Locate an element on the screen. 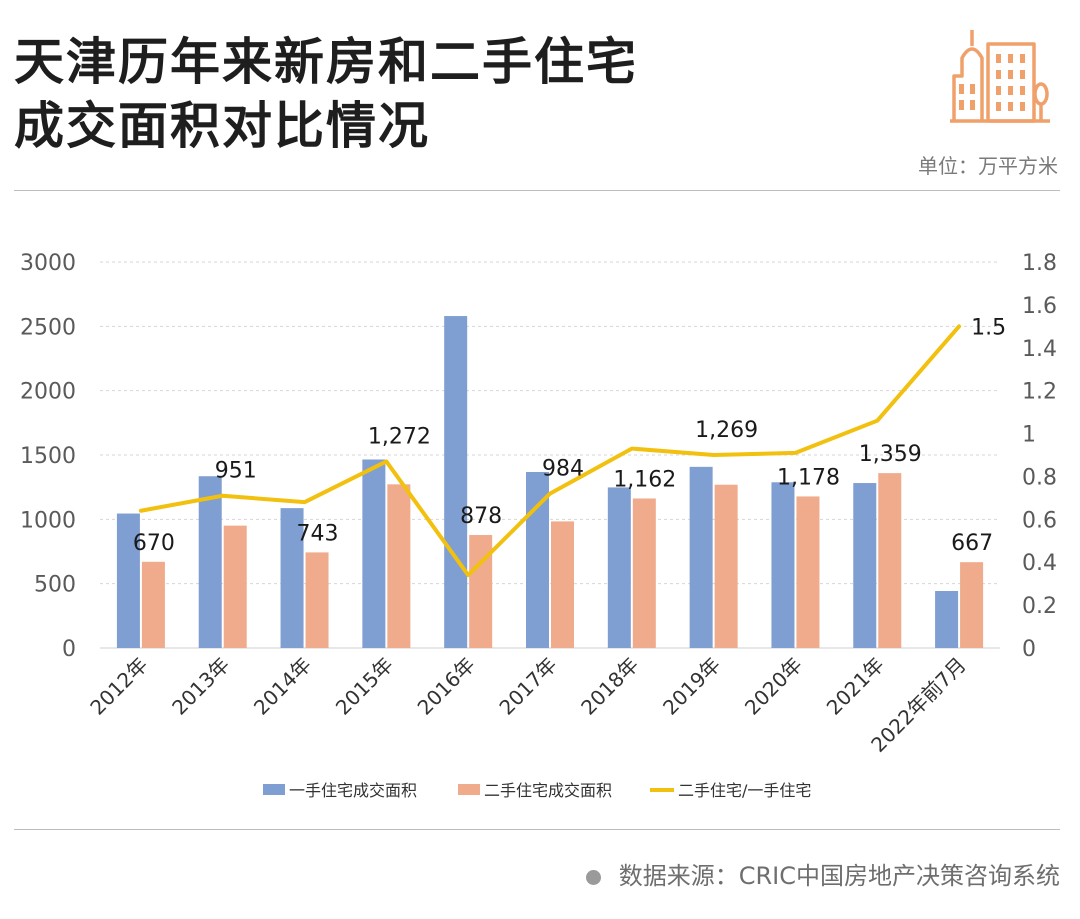 The width and height of the screenshot is (1080, 919). data-label: 667 is located at coordinates (972, 543).